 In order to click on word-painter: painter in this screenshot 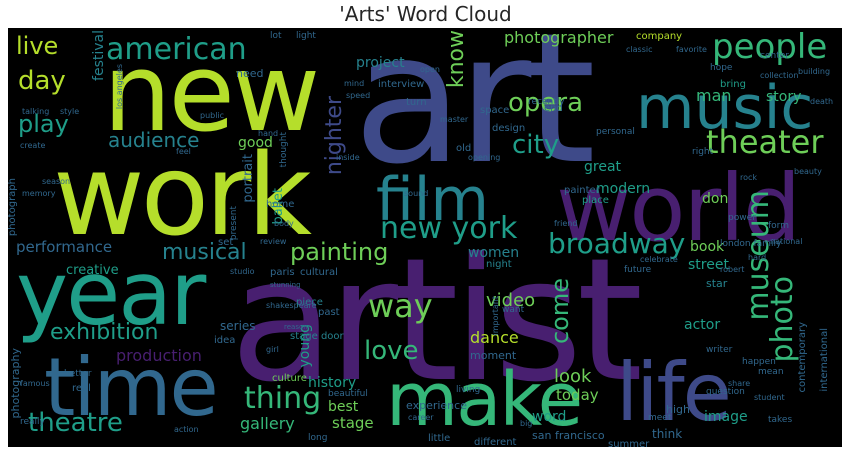, I will do `click(582, 190)`.